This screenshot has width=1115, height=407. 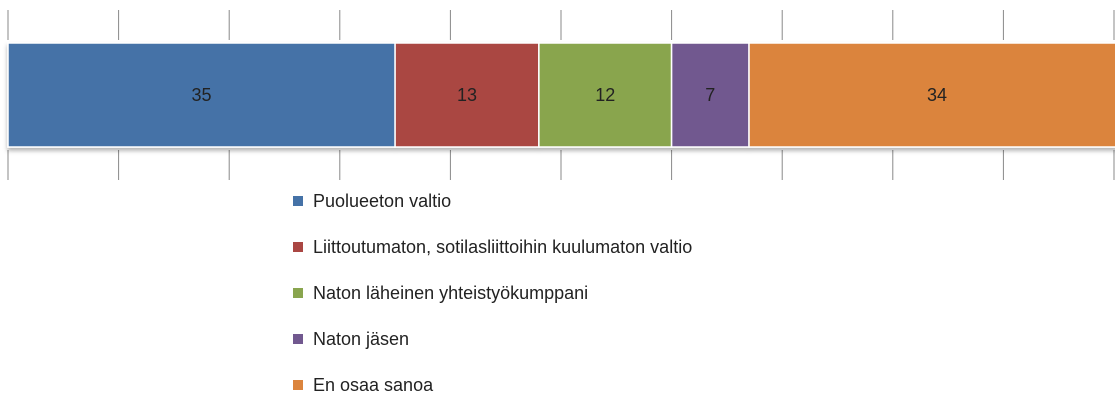 I want to click on labels: 35 13 12 7 34, so click(x=570, y=95).